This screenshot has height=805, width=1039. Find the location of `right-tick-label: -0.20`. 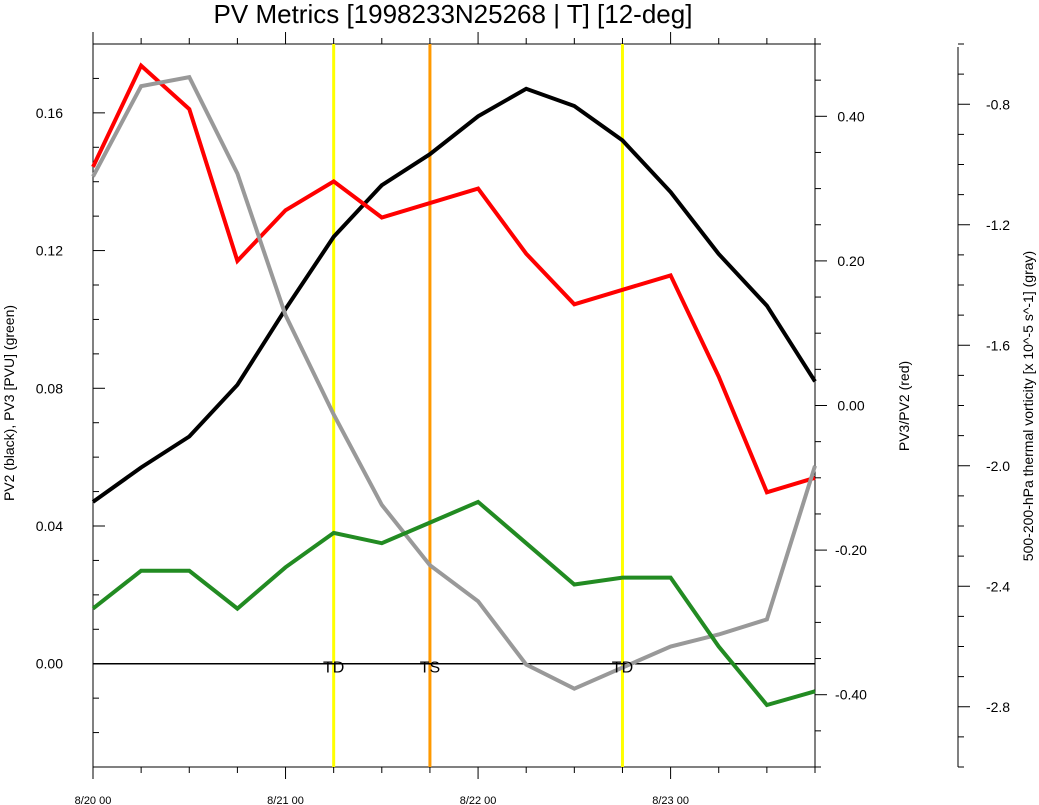

right-tick-label: -0.20 is located at coordinates (851, 550).